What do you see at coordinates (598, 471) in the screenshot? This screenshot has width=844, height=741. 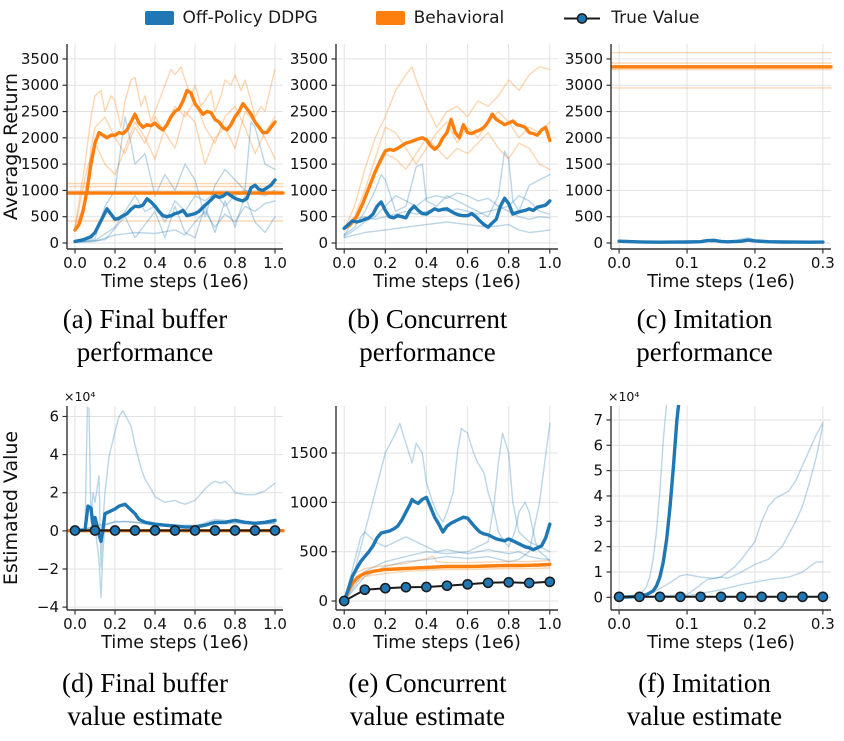 I see `y-tick-label: 5` at bounding box center [598, 471].